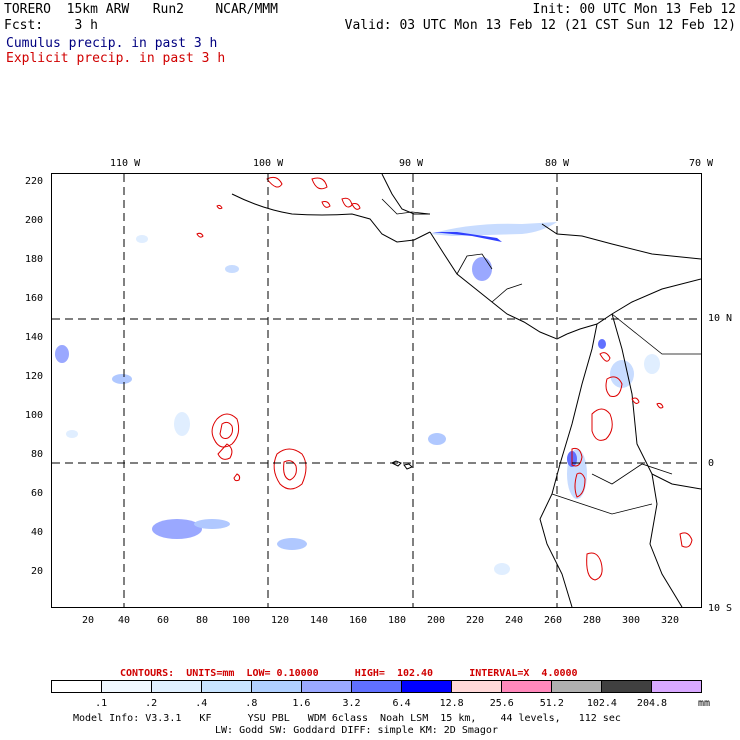  What do you see at coordinates (436, 620) in the screenshot?
I see `grid-x-label: 200` at bounding box center [436, 620].